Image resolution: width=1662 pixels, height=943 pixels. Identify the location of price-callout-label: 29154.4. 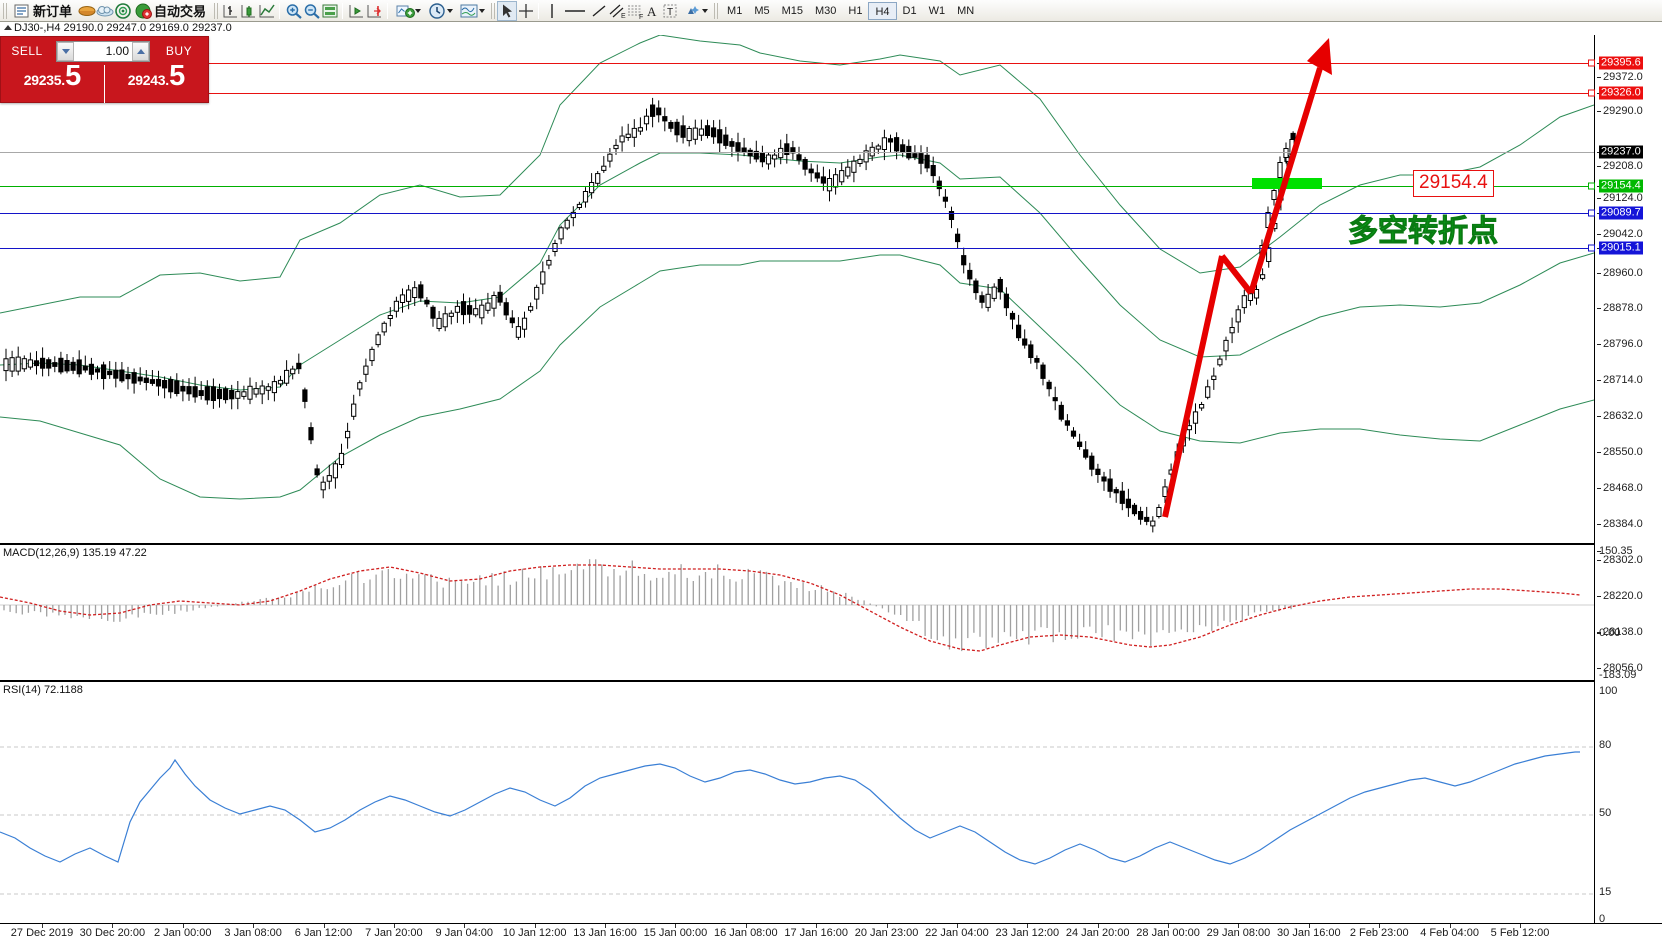
(1453, 183).